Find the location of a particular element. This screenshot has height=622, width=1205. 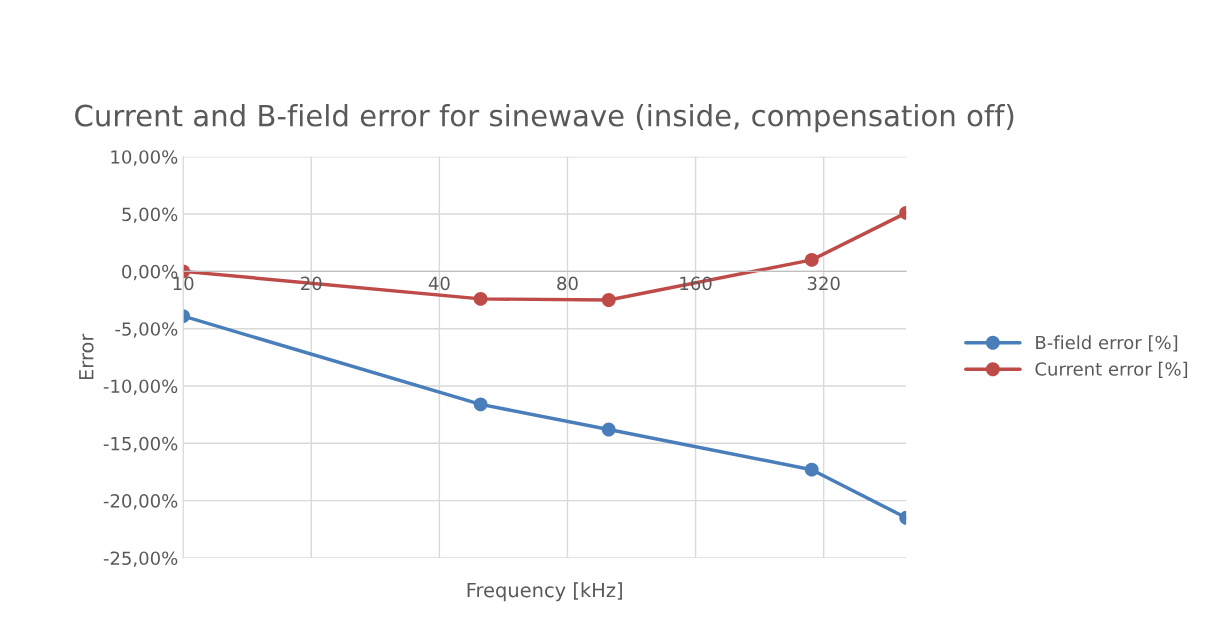

chart-title: Current and B-field error for sinewave (inside, compensation off) is located at coordinates (544, 118).